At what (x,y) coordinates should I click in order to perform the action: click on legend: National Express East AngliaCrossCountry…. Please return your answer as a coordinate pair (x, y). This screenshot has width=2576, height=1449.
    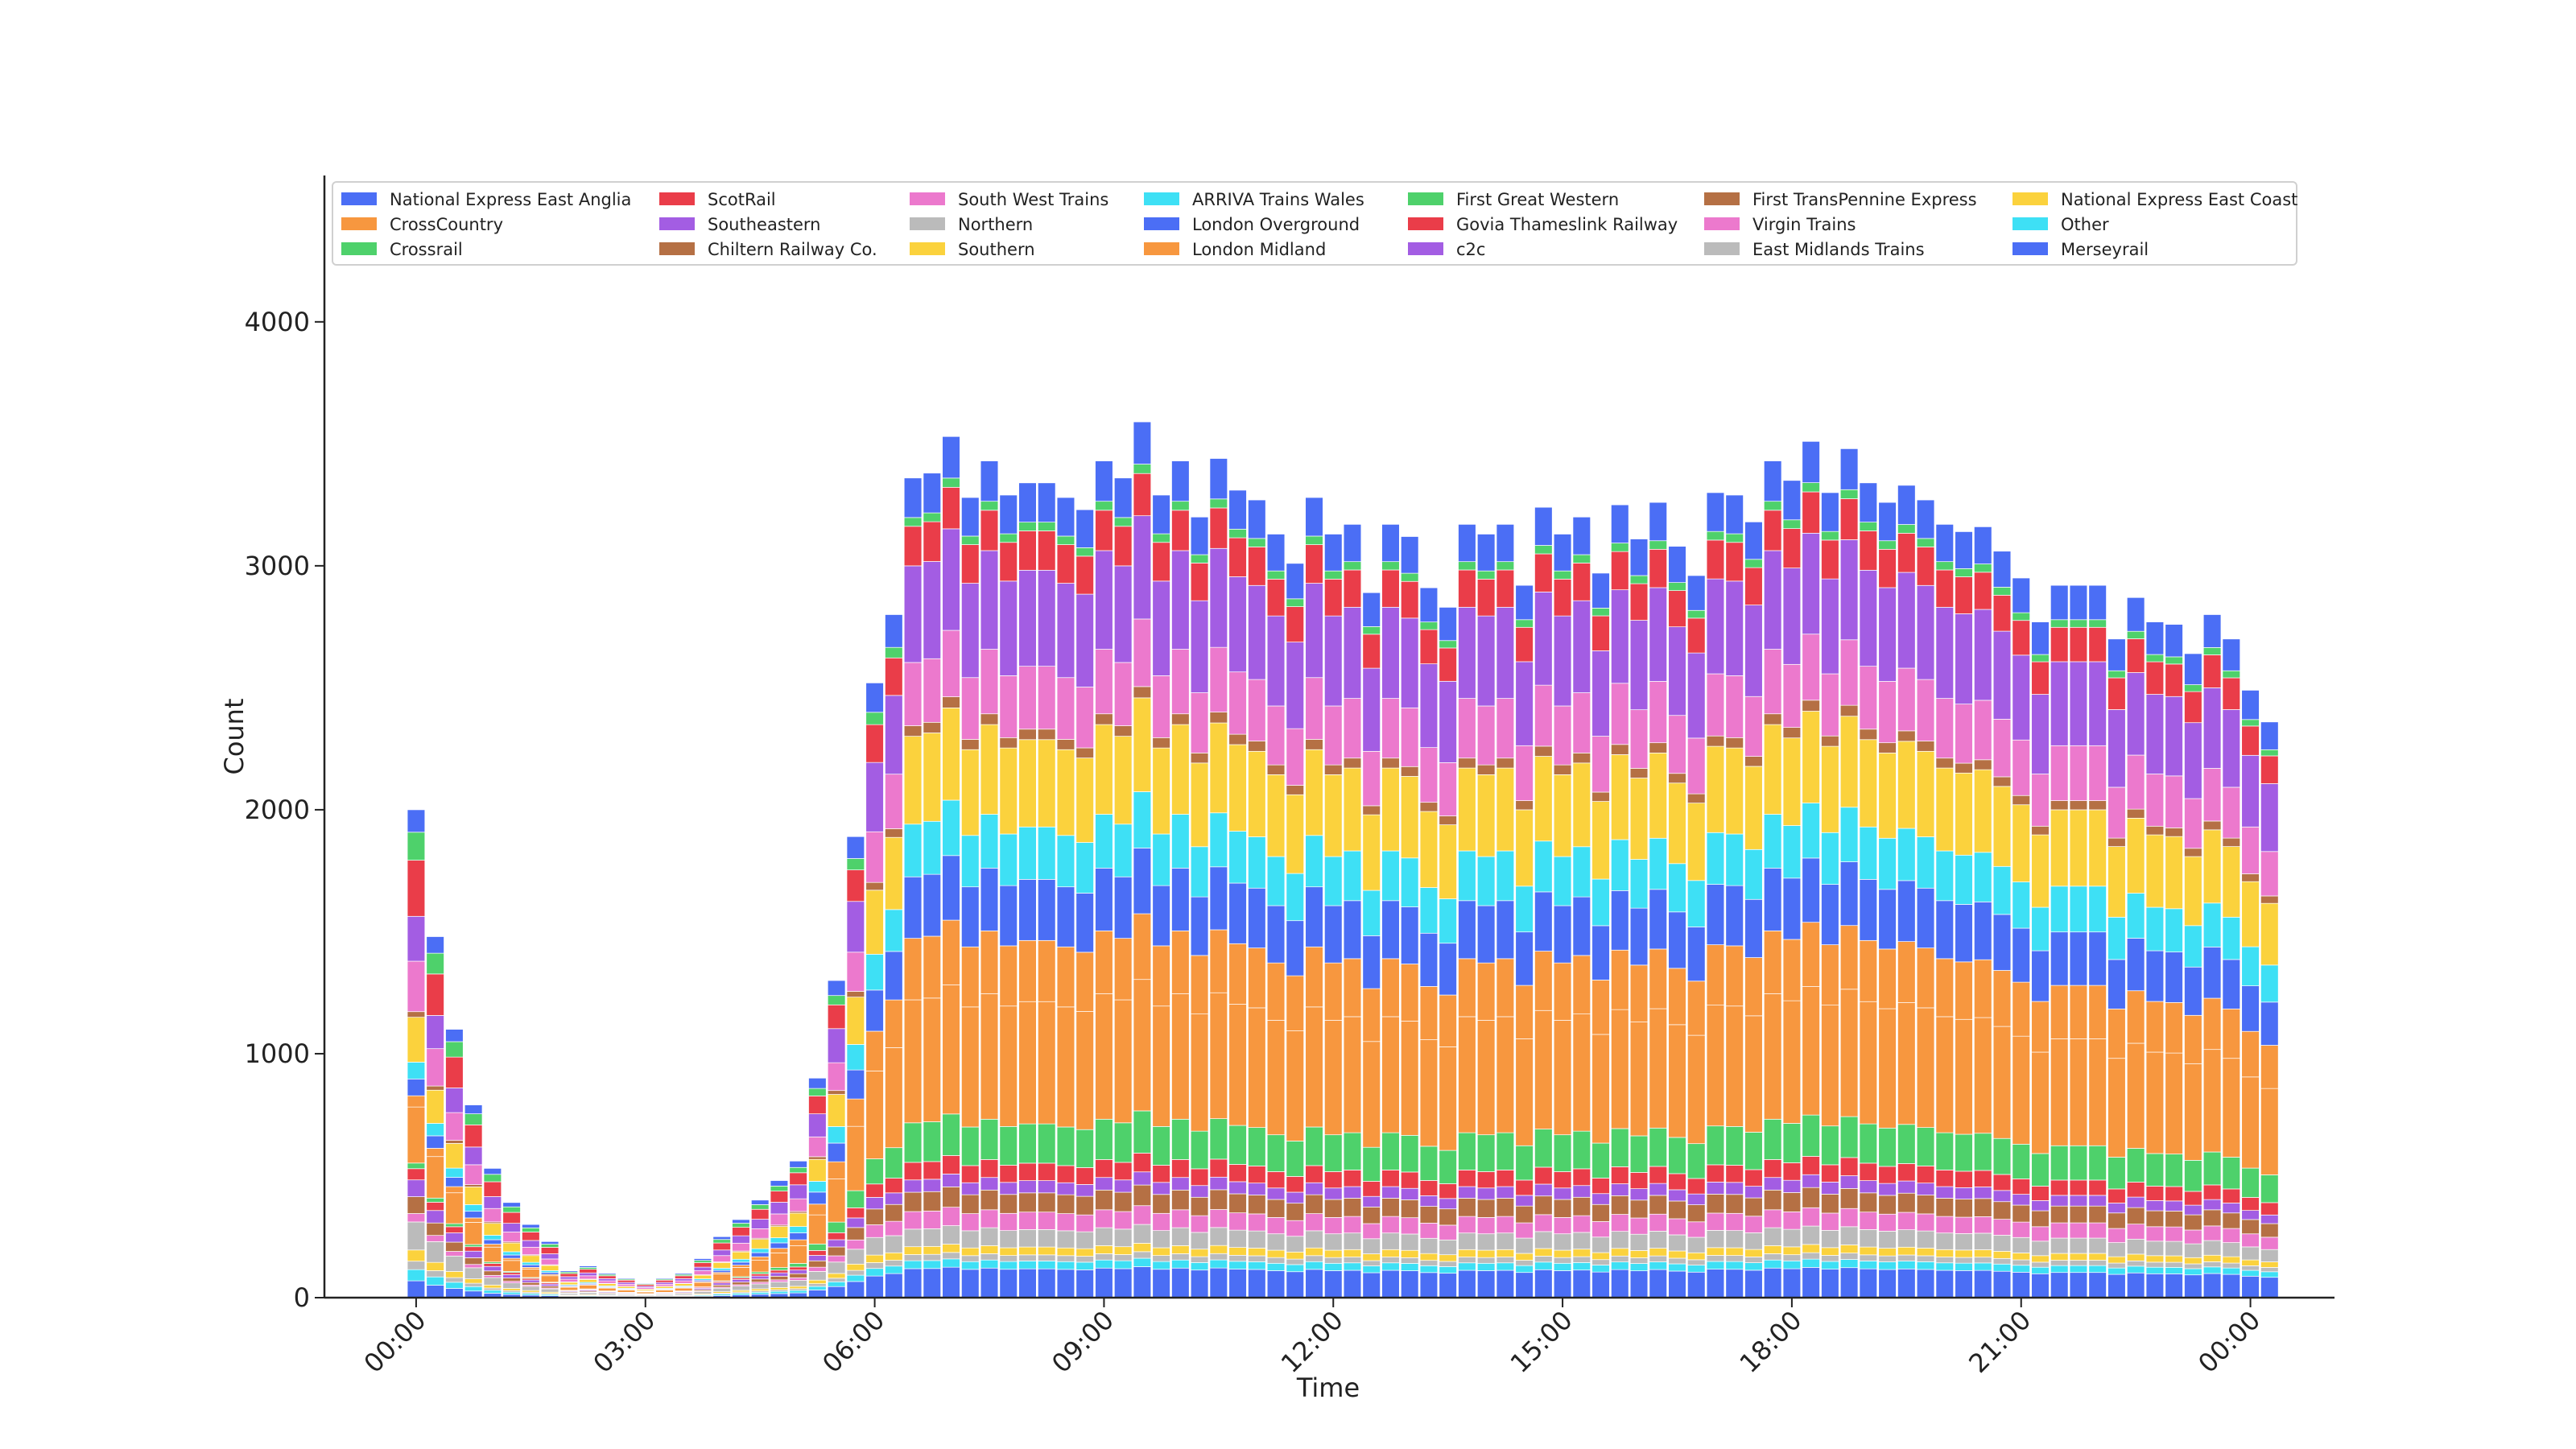
    Looking at the image, I should click on (1314, 223).